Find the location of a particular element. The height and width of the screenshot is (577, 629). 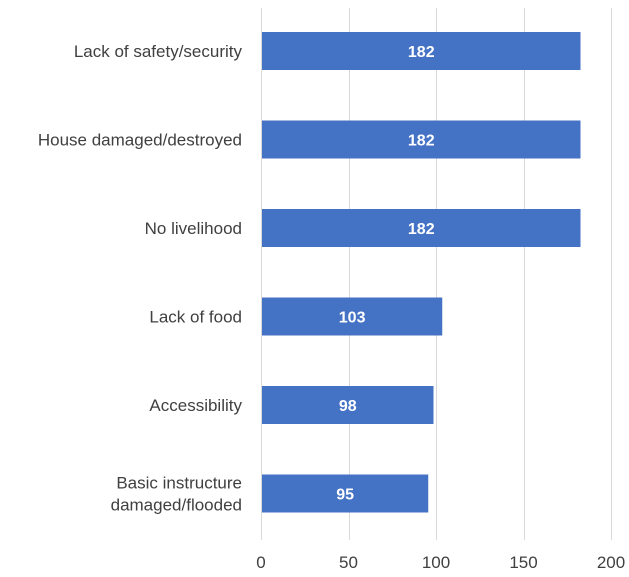

x-tick-label: 200 is located at coordinates (611, 562).